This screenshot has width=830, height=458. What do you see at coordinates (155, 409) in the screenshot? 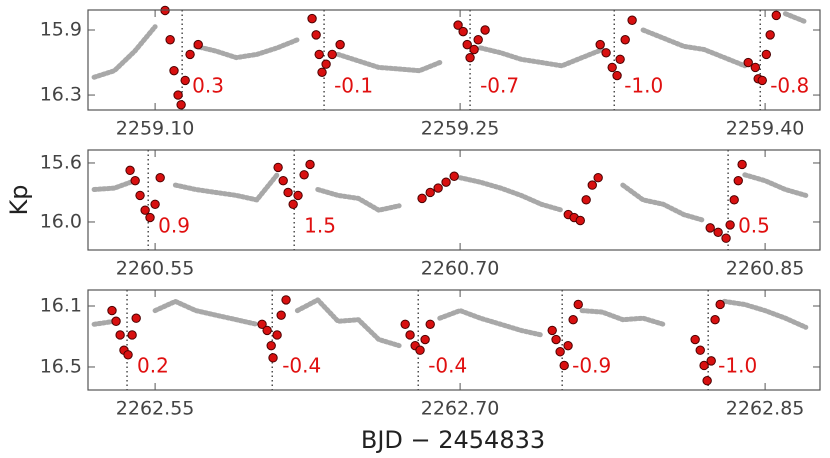
I see `x-tick-label: 2262.55` at bounding box center [155, 409].